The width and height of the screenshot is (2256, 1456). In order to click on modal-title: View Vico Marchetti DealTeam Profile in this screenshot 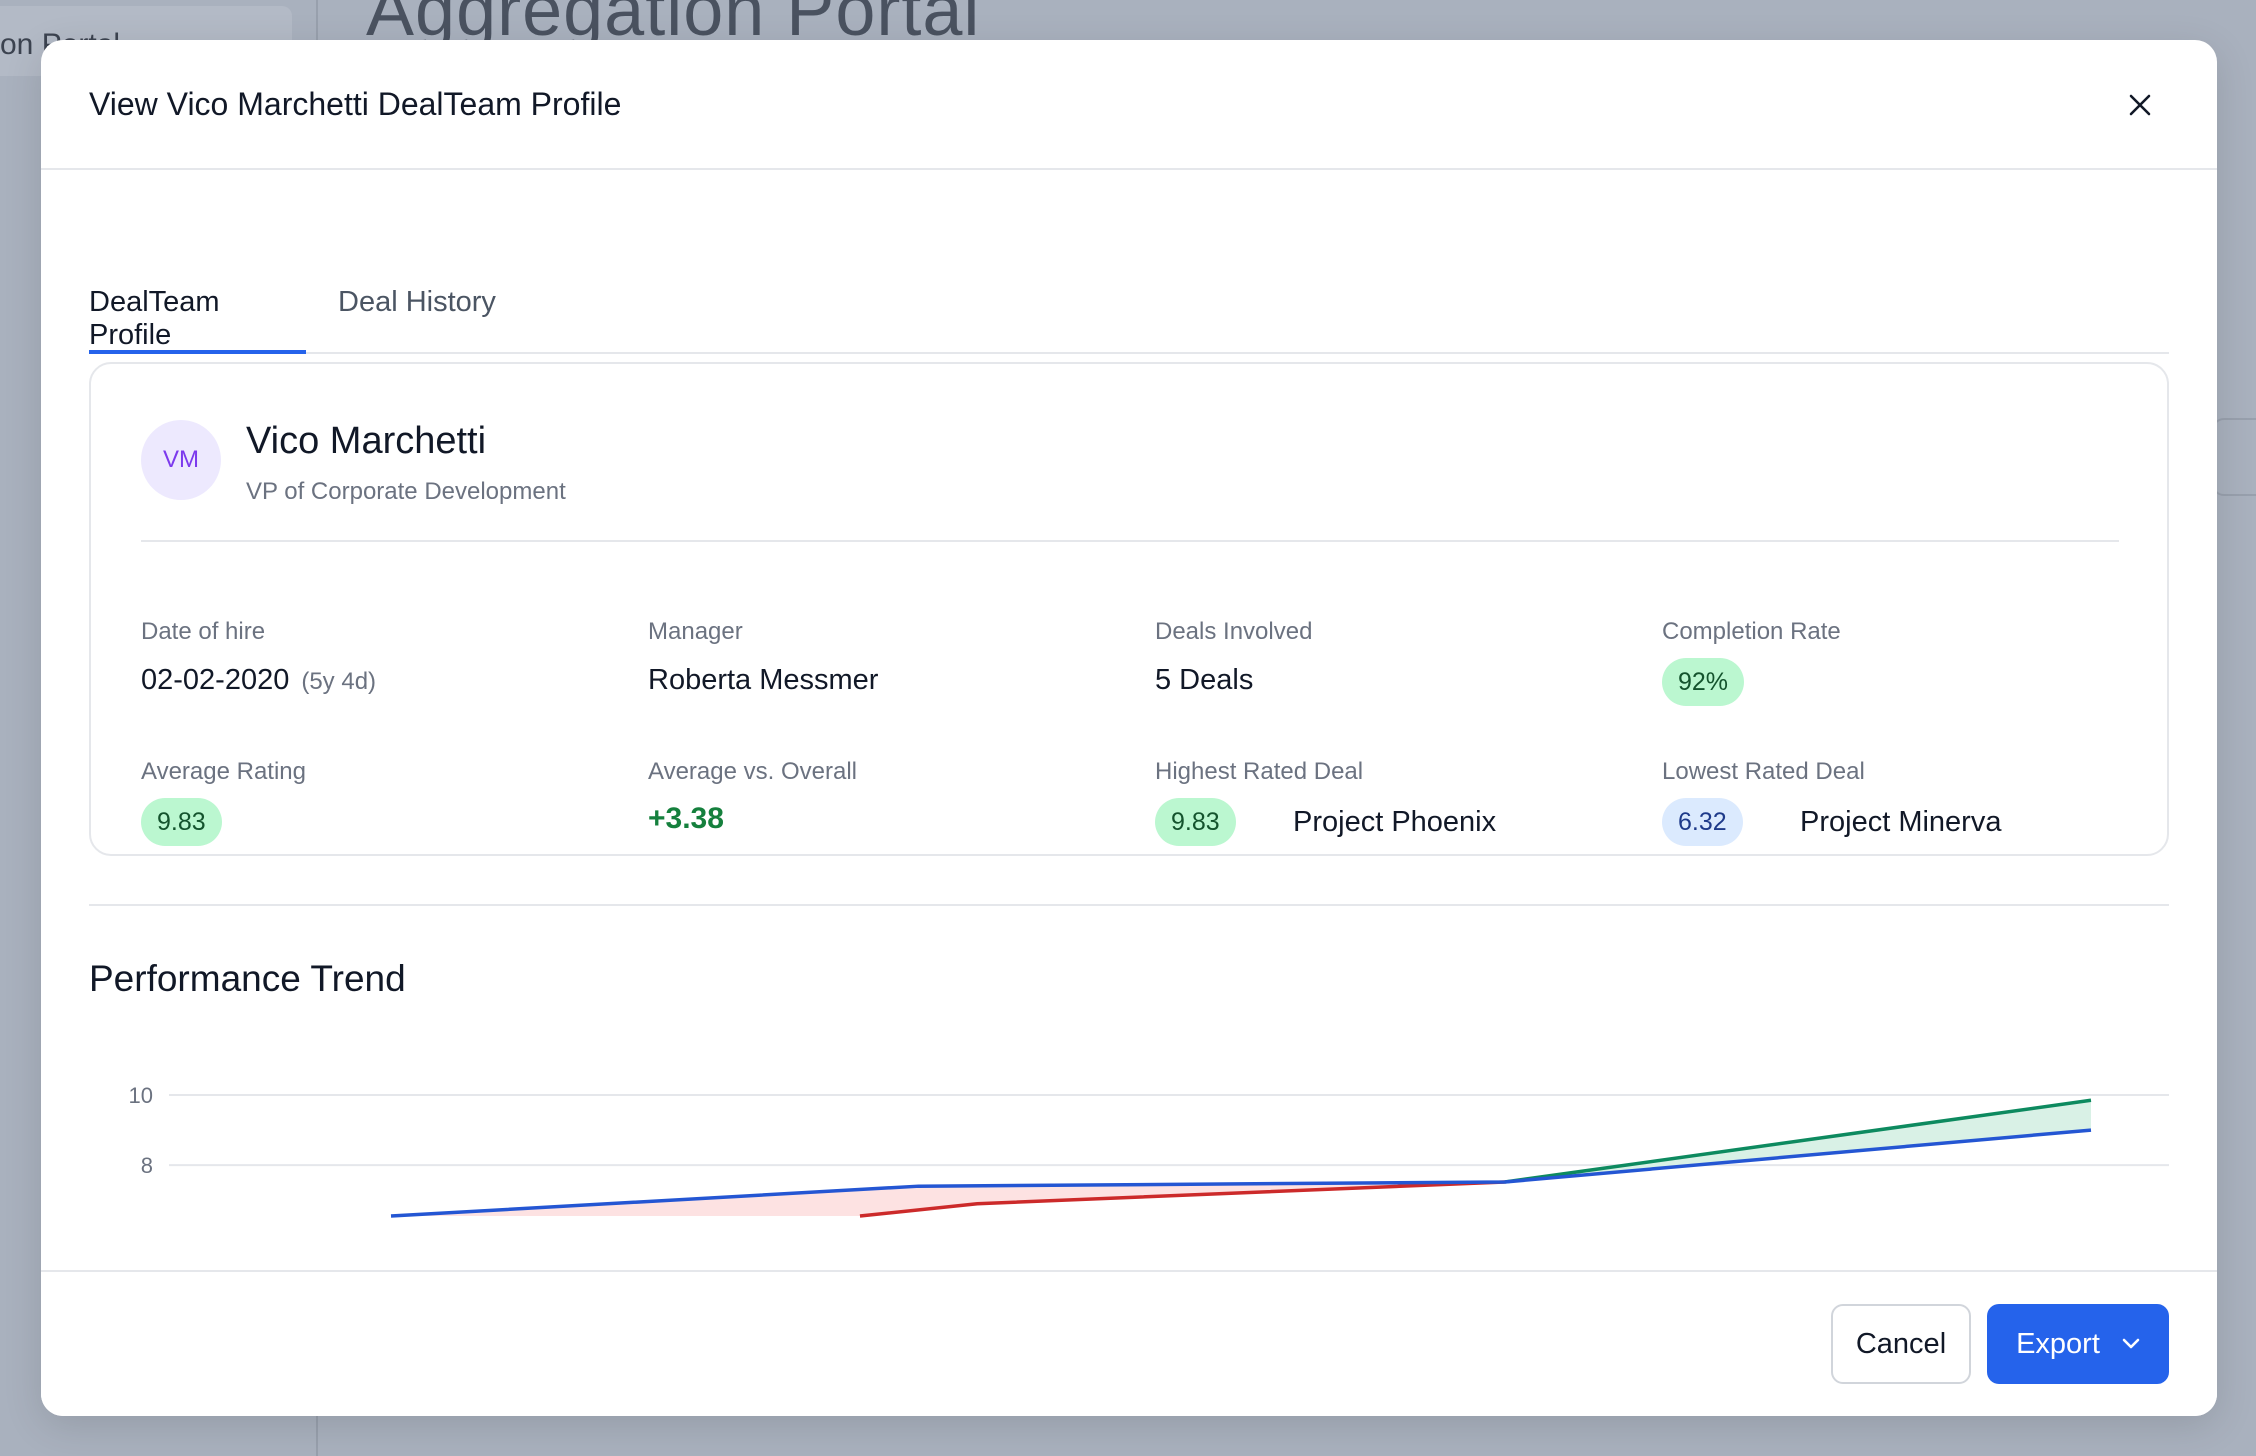, I will do `click(355, 104)`.